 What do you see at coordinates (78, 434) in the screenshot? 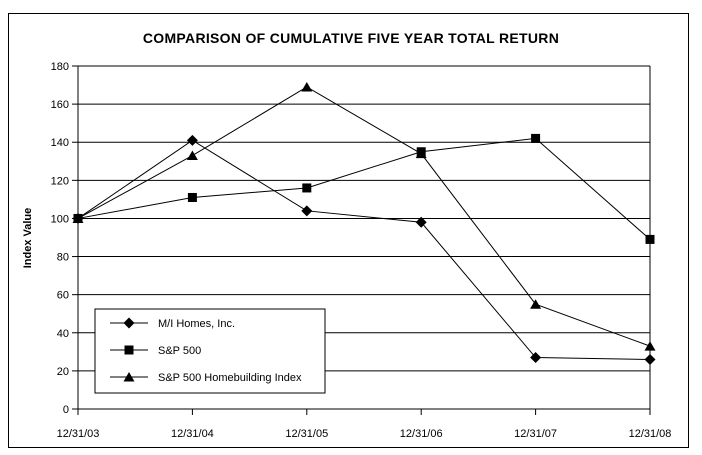
I see `x-tick-label: 12/31/03` at bounding box center [78, 434].